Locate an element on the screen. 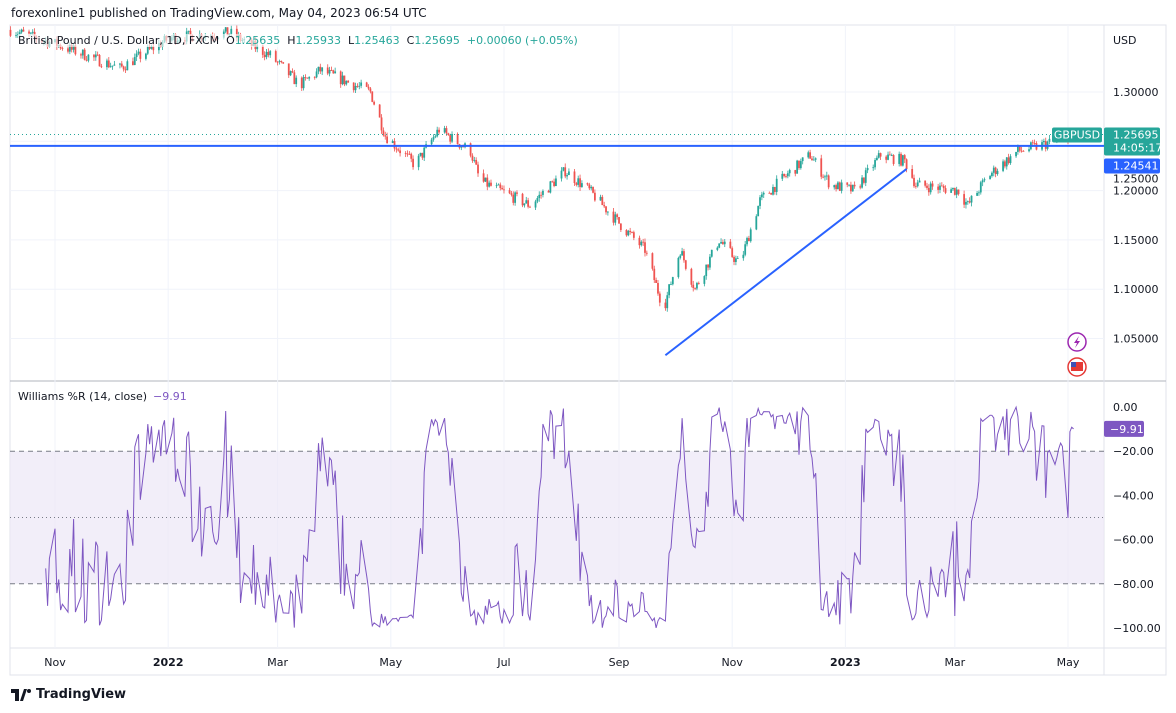 The height and width of the screenshot is (713, 1176). lightning-icon is located at coordinates (1077, 342).